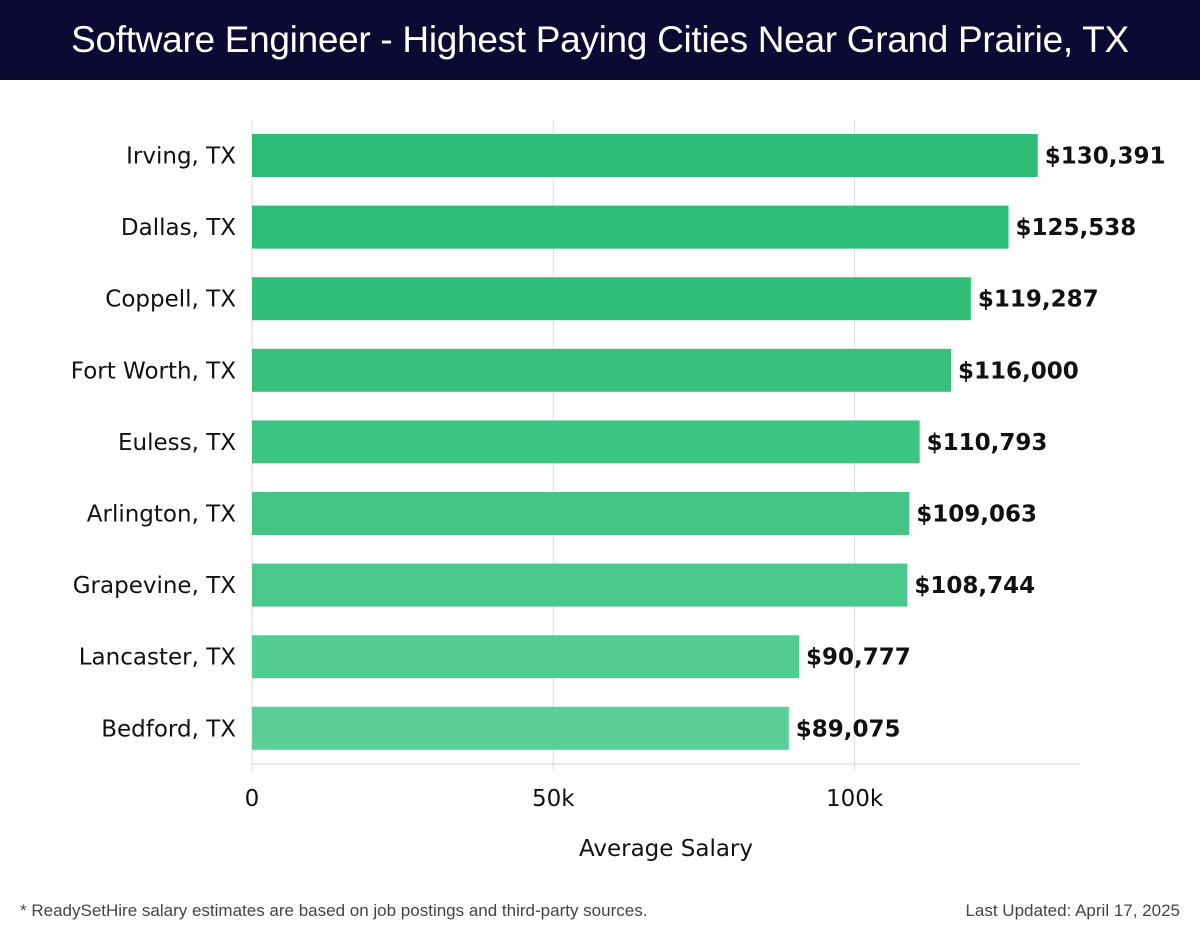 This screenshot has height=940, width=1200. Describe the element at coordinates (858, 658) in the screenshot. I see `value-label: $90,777` at that location.